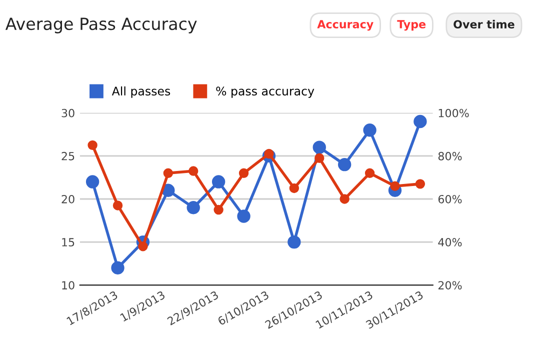  What do you see at coordinates (68, 285) in the screenshot?
I see `y-tick-label: 10` at bounding box center [68, 285].